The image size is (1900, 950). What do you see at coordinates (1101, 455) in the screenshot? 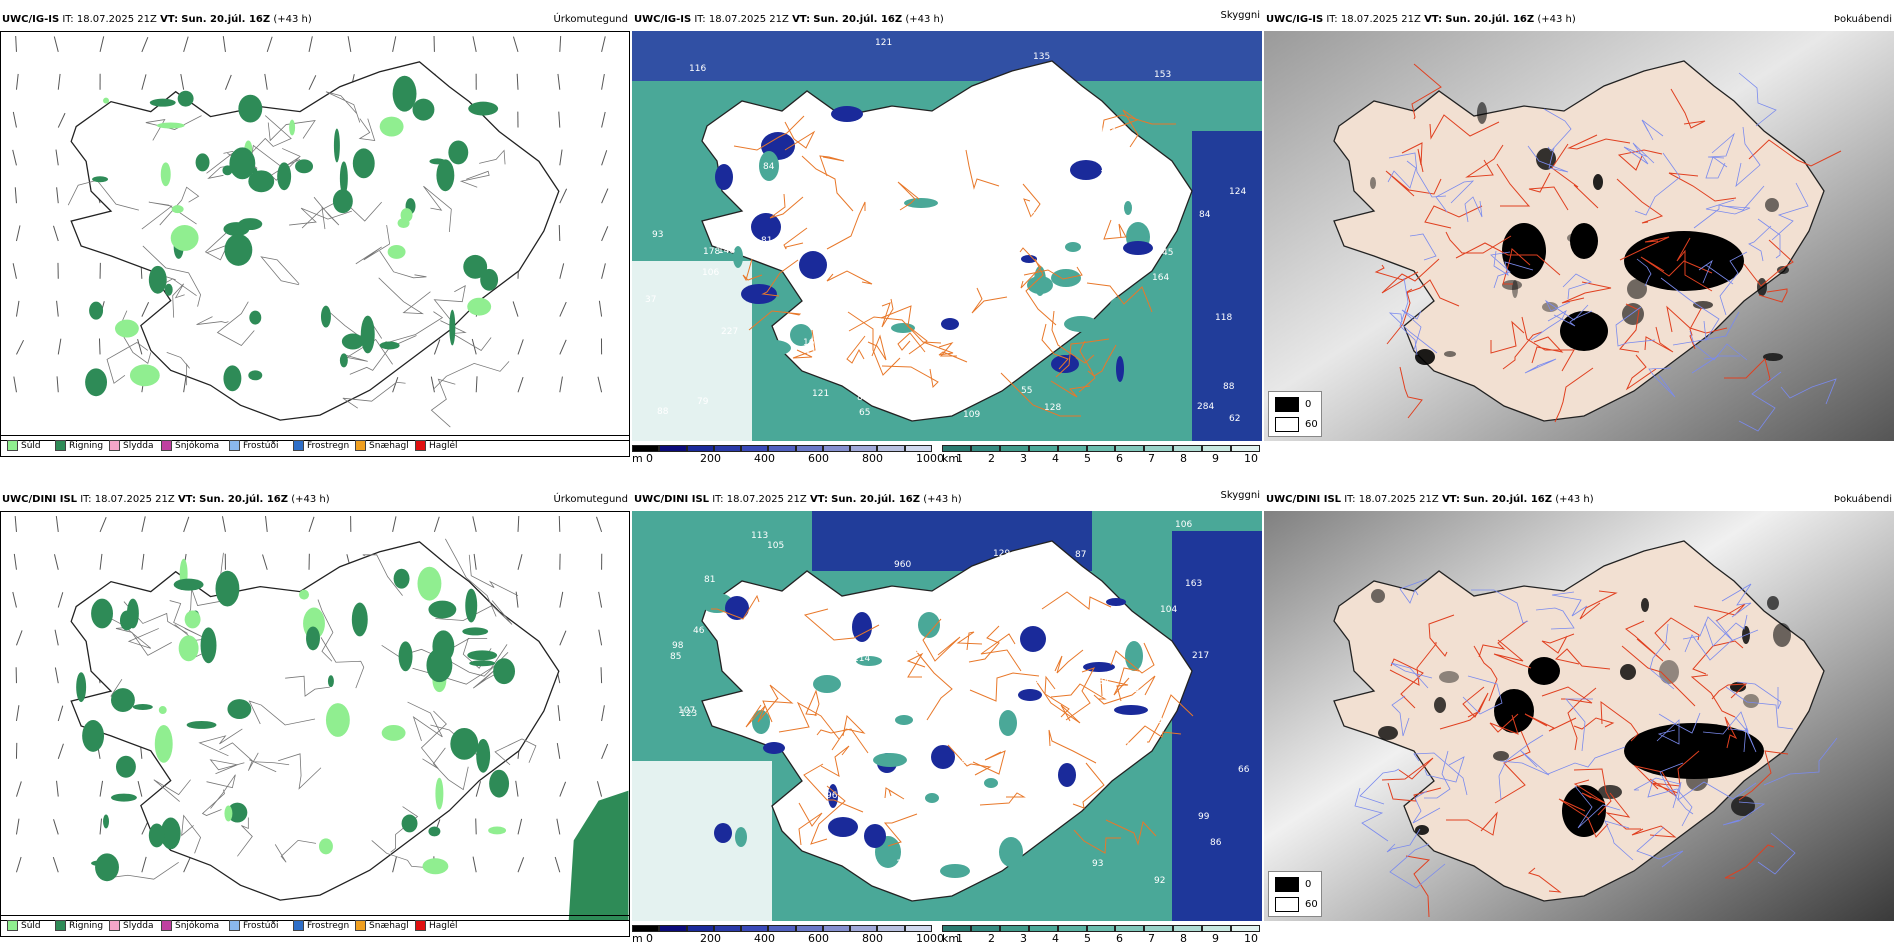
I see `visibility-km-colorbar: km 1 2 3 4 5 6 7 8 9 10` at bounding box center [1101, 455].